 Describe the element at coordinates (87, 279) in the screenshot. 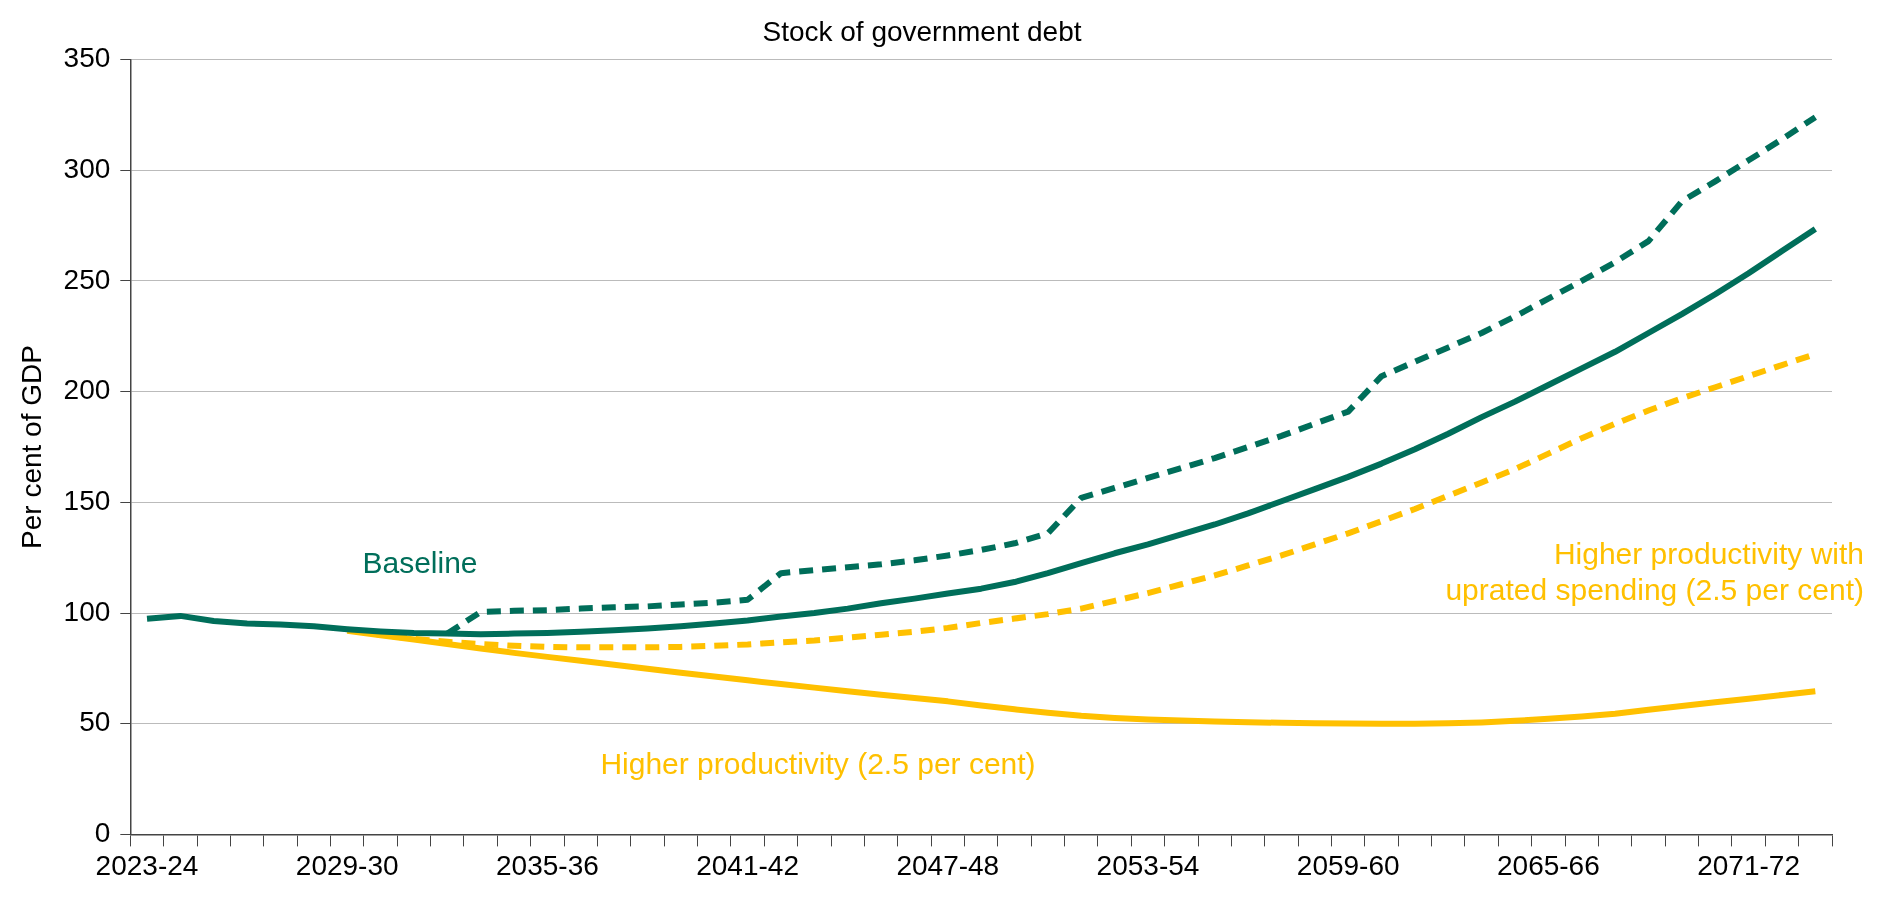

I see `y-tick-label: 250` at that location.